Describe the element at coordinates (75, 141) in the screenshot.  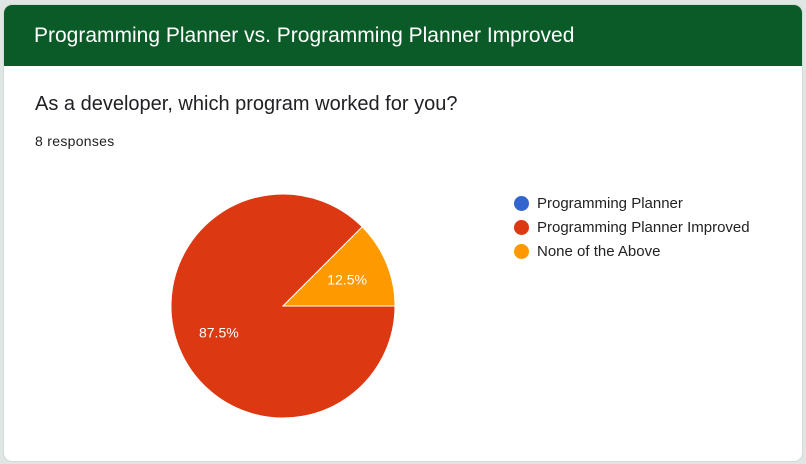
I see `response-count: 8 responses` at that location.